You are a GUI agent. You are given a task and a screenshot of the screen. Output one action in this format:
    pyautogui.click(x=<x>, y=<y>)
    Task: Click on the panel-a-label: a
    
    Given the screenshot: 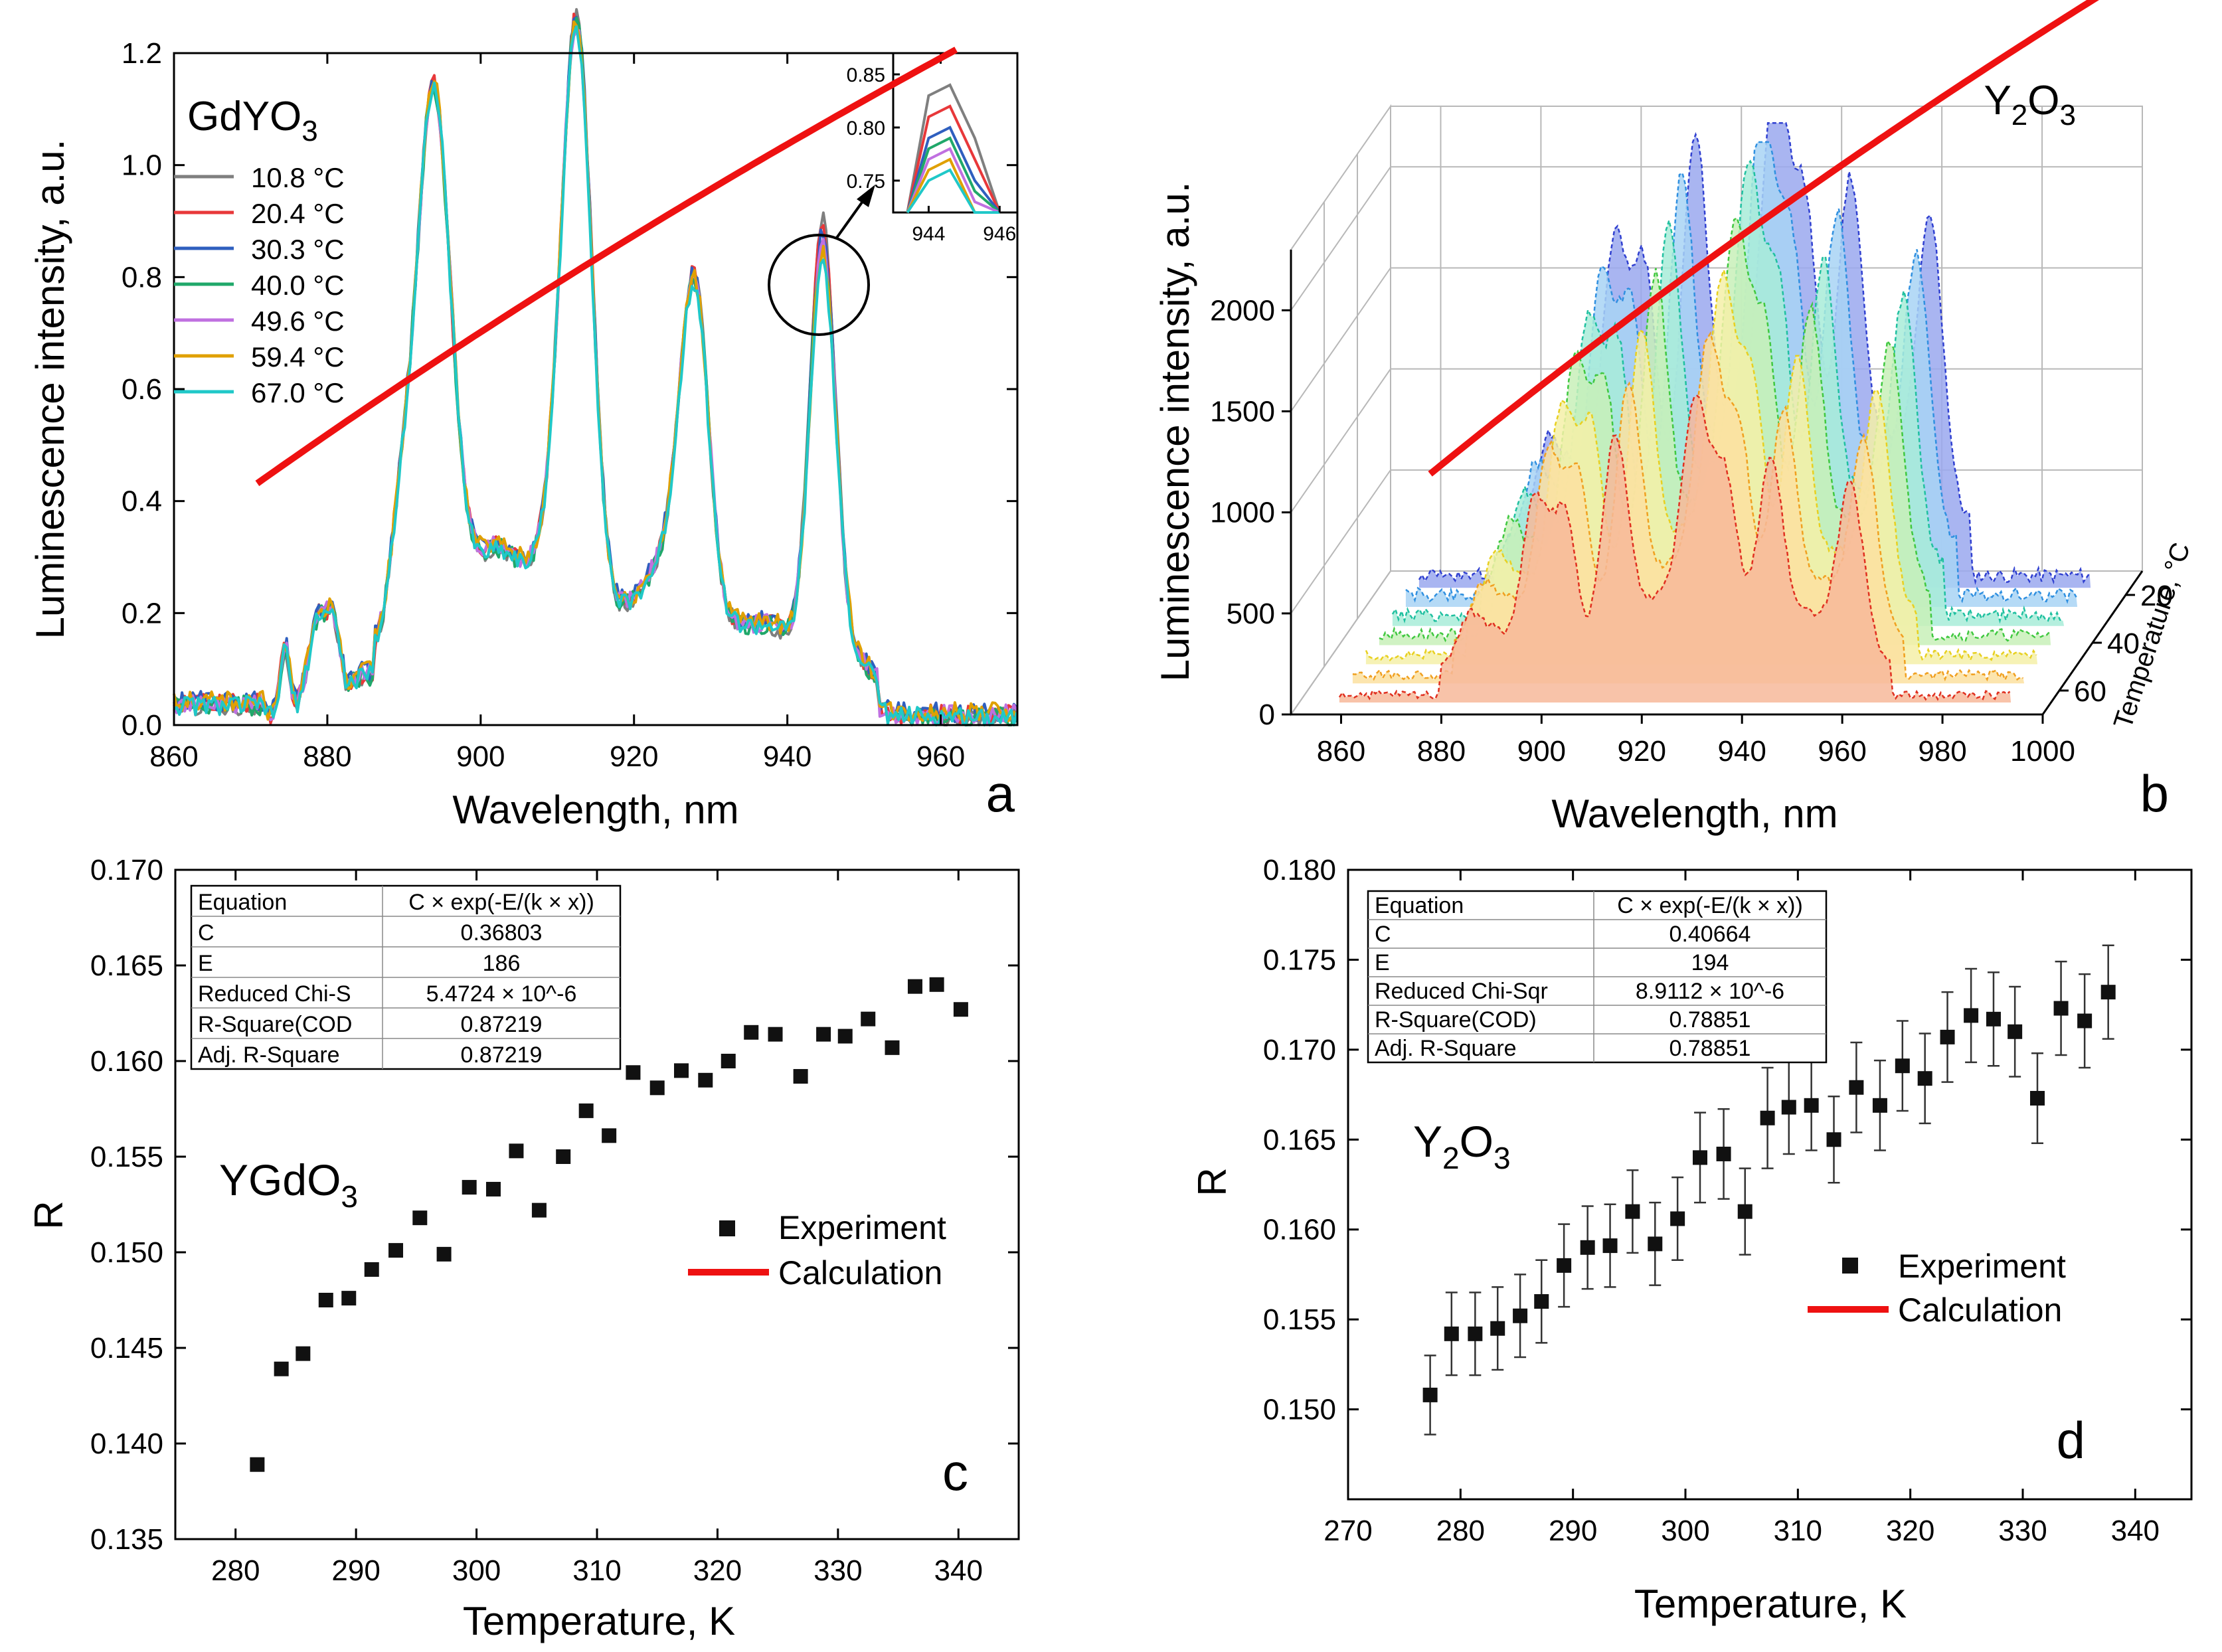 What is the action you would take?
    pyautogui.click(x=1000, y=794)
    